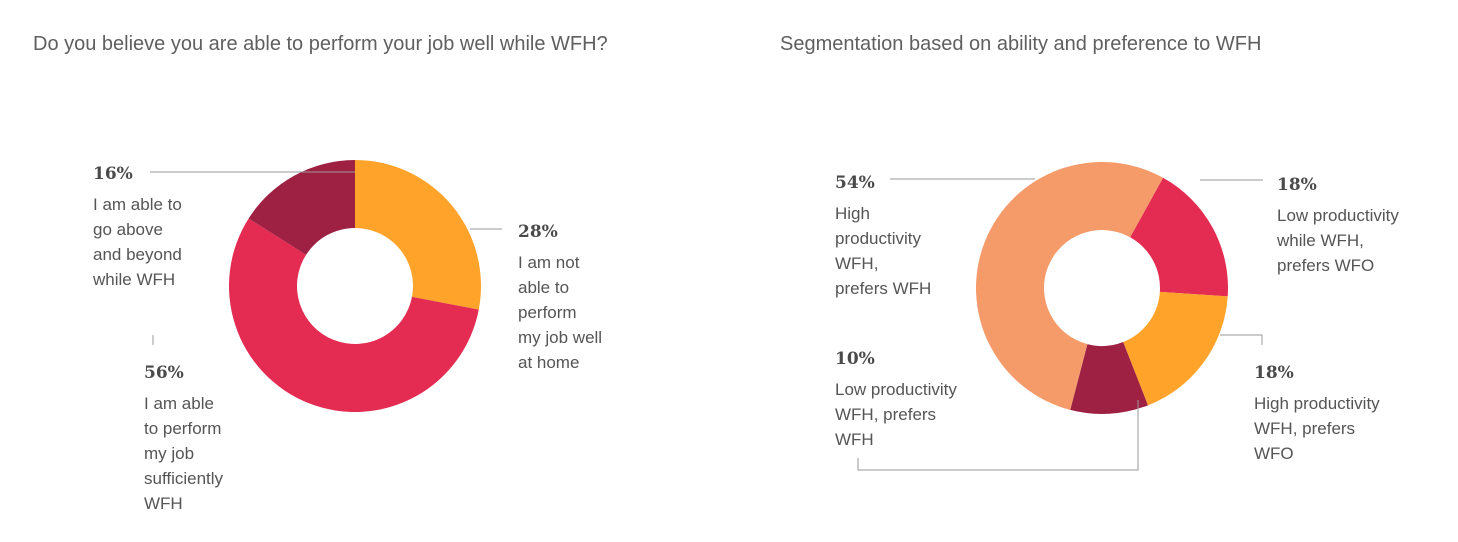 The height and width of the screenshot is (542, 1458). I want to click on donut-left, so click(354, 286).